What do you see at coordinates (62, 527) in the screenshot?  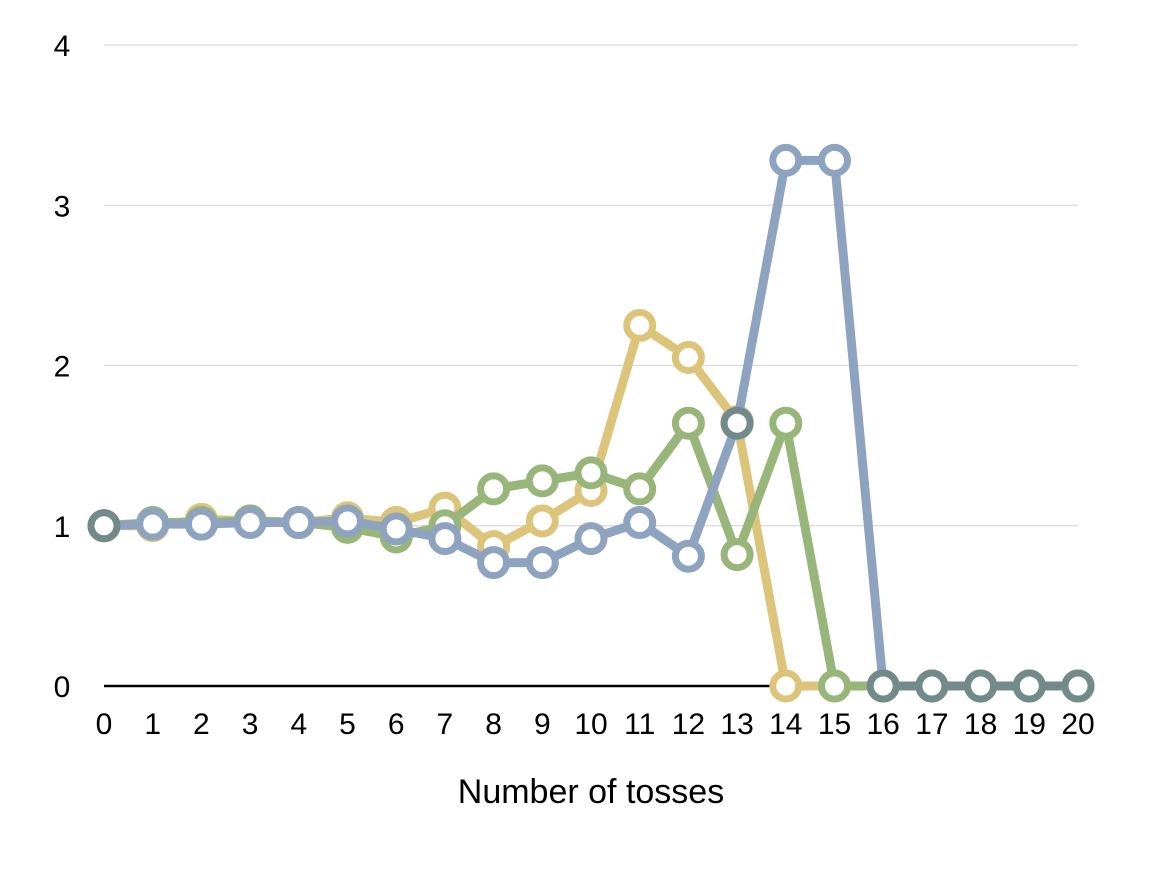 I see `y-tick-label: 1` at bounding box center [62, 527].